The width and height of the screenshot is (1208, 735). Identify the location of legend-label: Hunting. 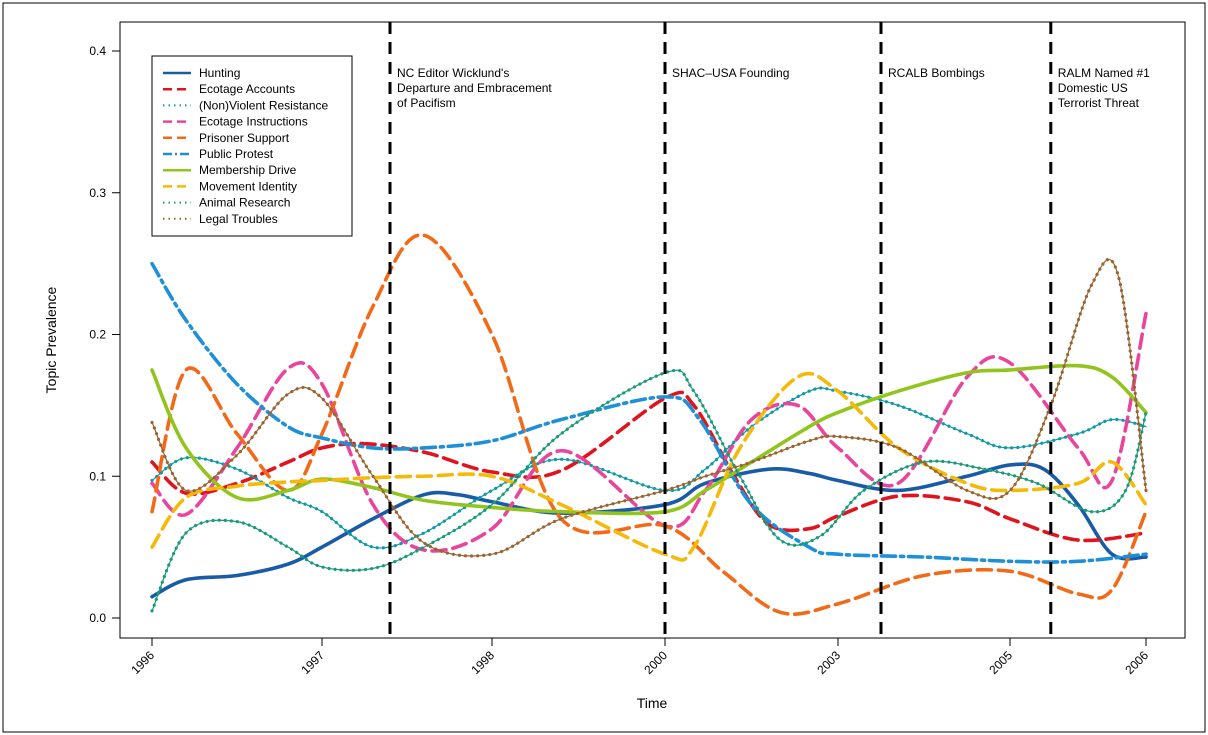
(219, 73).